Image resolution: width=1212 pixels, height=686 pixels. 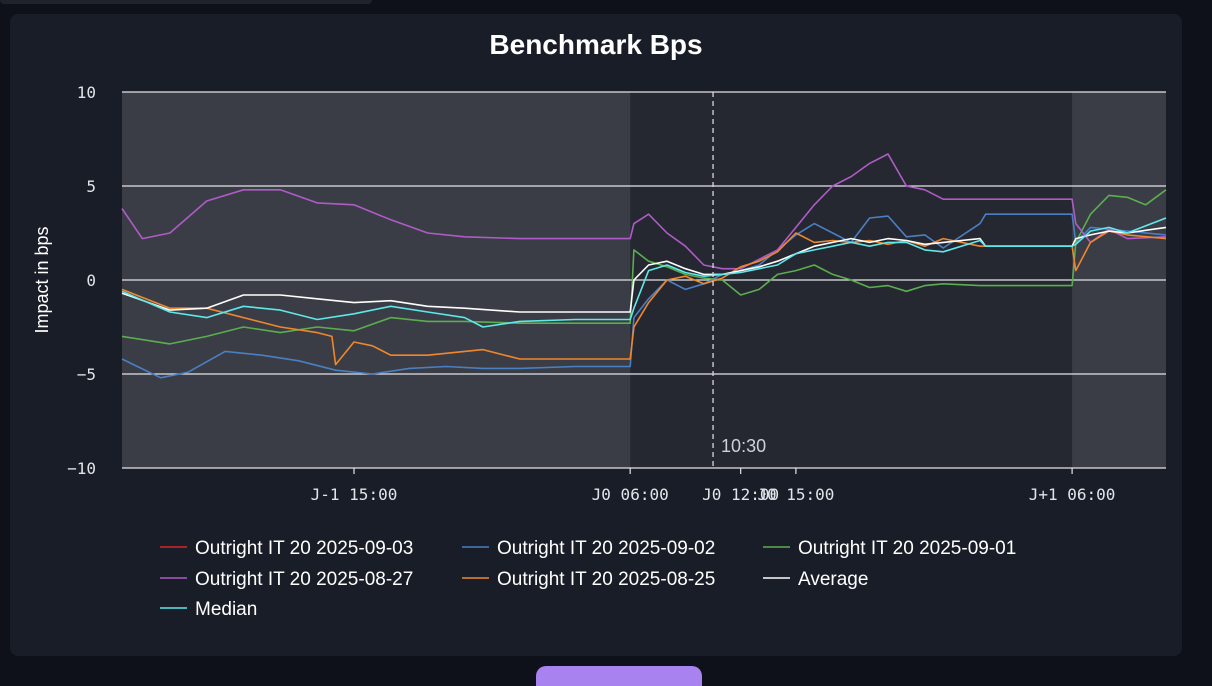 I want to click on legend-label: Outright IT 20 2025-08-25, so click(x=606, y=579).